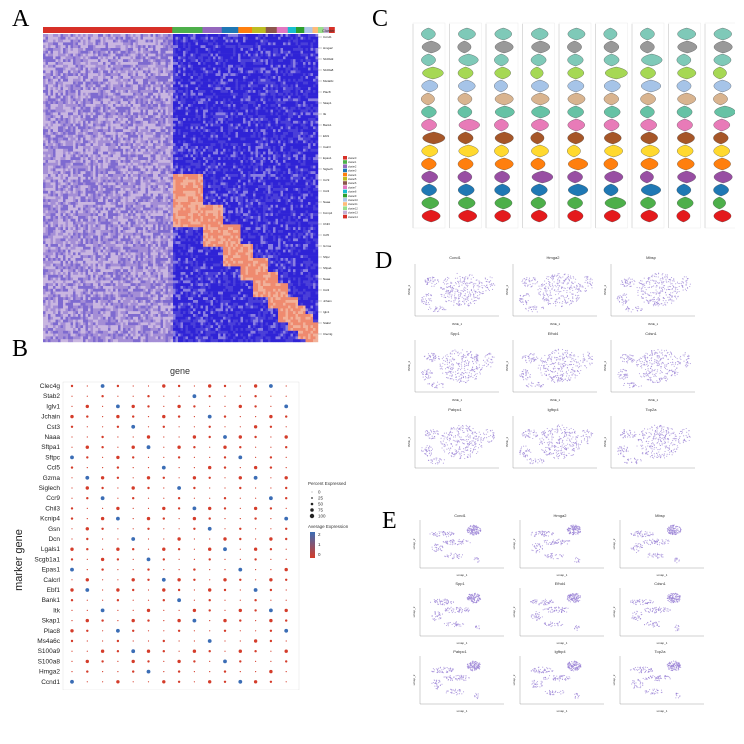 Image resolution: width=744 pixels, height=744 pixels. What do you see at coordinates (319, 544) in the screenshot?
I see `legend-color-label: 1` at bounding box center [319, 544].